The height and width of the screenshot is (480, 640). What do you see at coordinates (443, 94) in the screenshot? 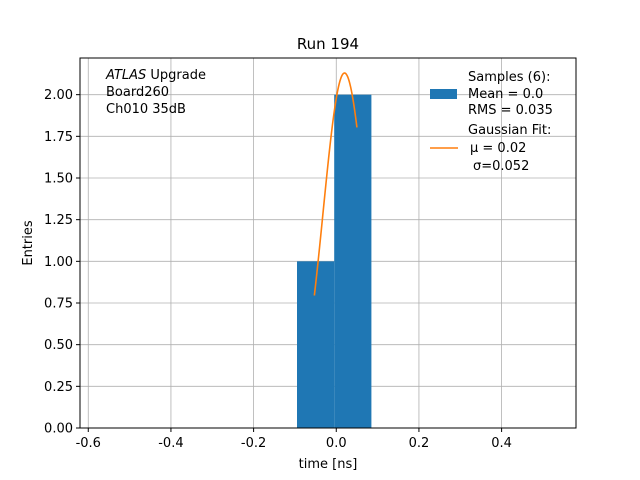
I see `legend-histogram-swatch` at bounding box center [443, 94].